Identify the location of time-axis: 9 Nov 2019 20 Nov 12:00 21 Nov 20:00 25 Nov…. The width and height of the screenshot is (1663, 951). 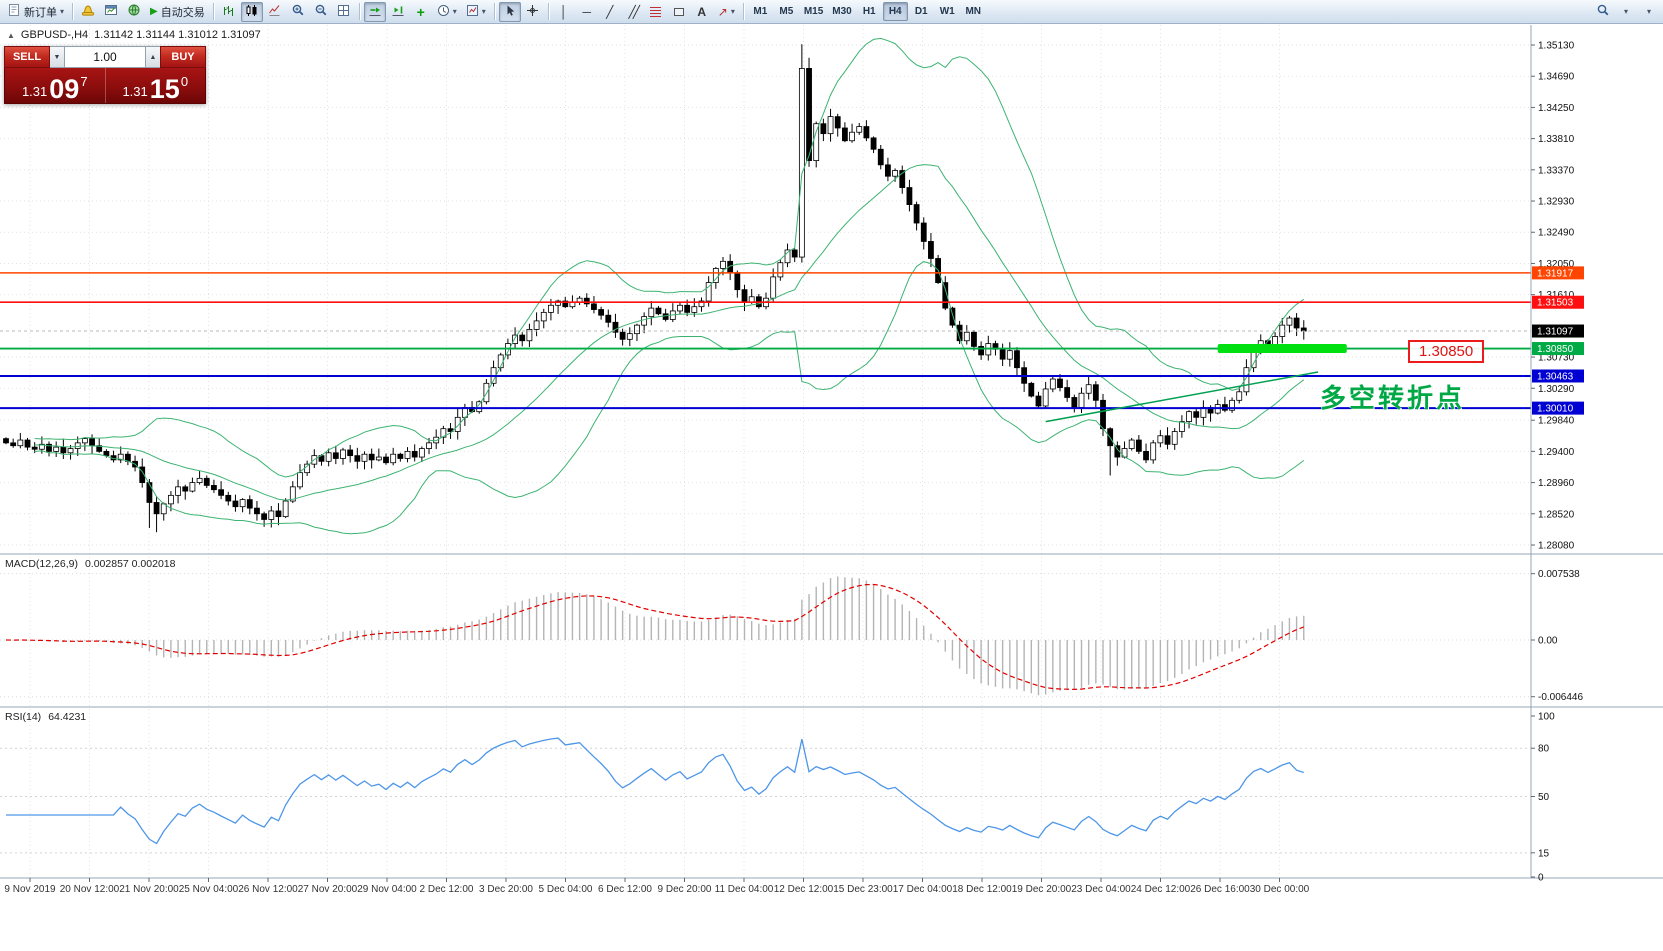
(657, 886).